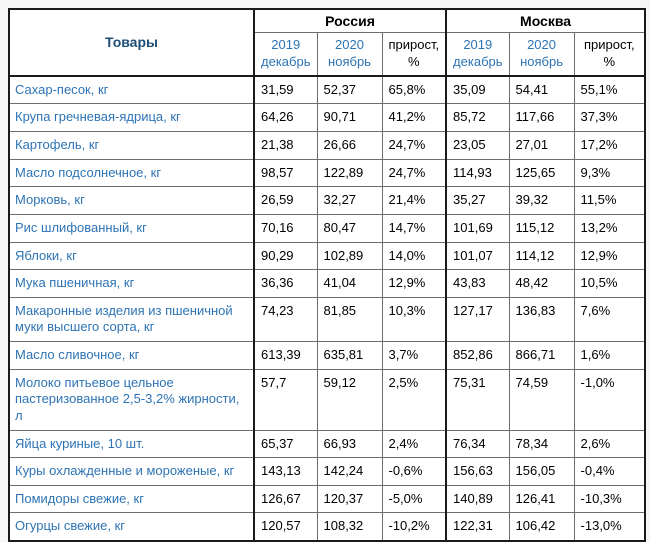  I want to click on russia-growth-value-cell: 3,7%, so click(414, 355).